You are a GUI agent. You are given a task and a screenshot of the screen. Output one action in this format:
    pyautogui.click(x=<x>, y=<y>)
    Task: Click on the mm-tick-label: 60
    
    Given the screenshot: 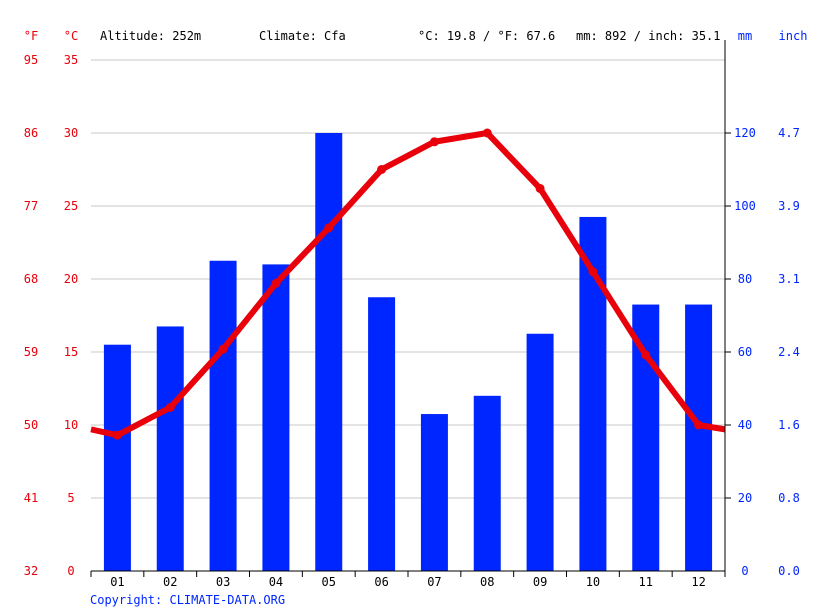 What is the action you would take?
    pyautogui.click(x=745, y=352)
    